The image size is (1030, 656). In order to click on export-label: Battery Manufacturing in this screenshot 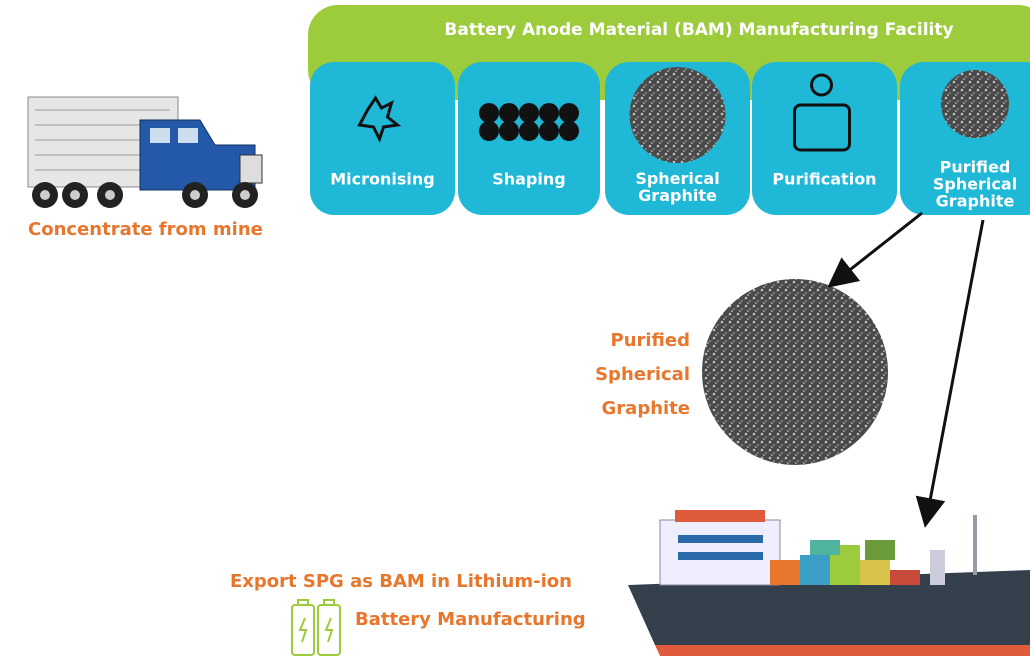, I will do `click(470, 619)`.